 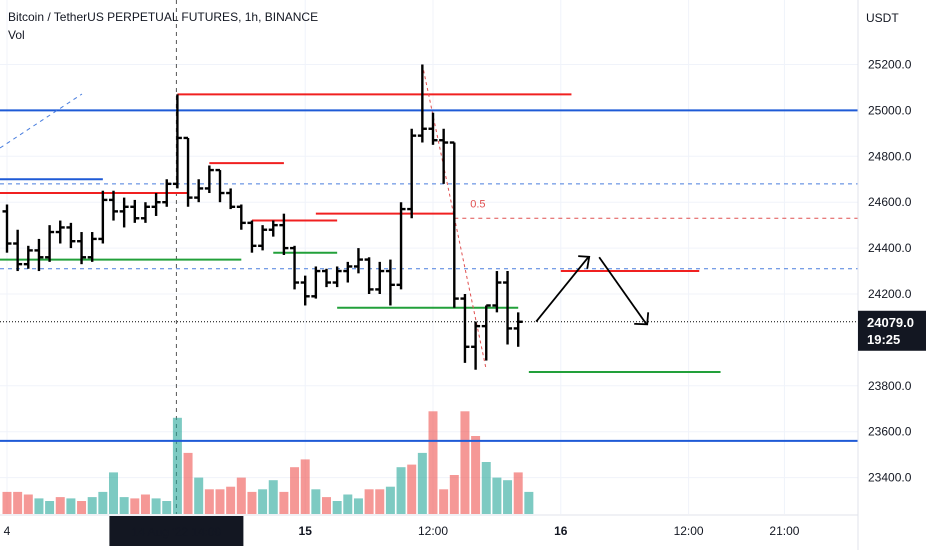 I want to click on price-axis-bg, so click(x=895, y=275).